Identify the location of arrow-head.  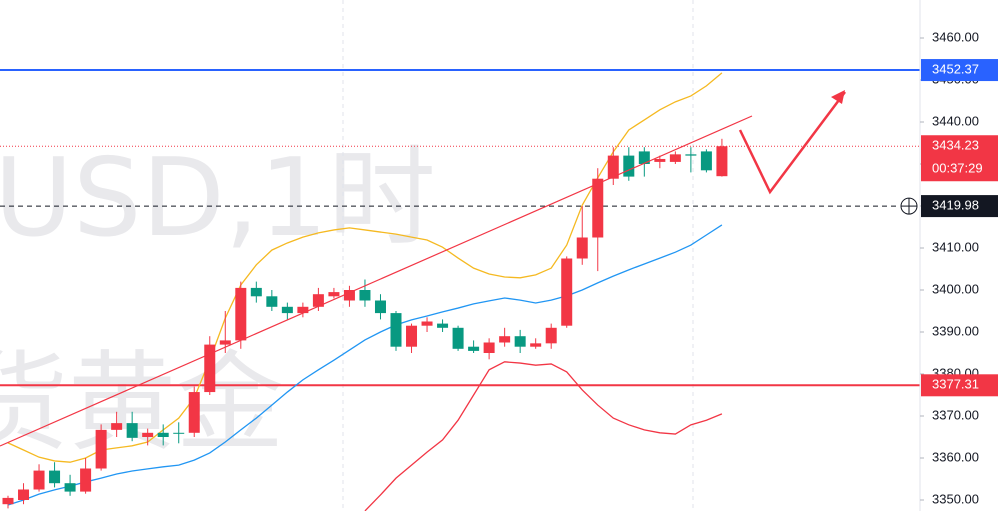
(838, 97).